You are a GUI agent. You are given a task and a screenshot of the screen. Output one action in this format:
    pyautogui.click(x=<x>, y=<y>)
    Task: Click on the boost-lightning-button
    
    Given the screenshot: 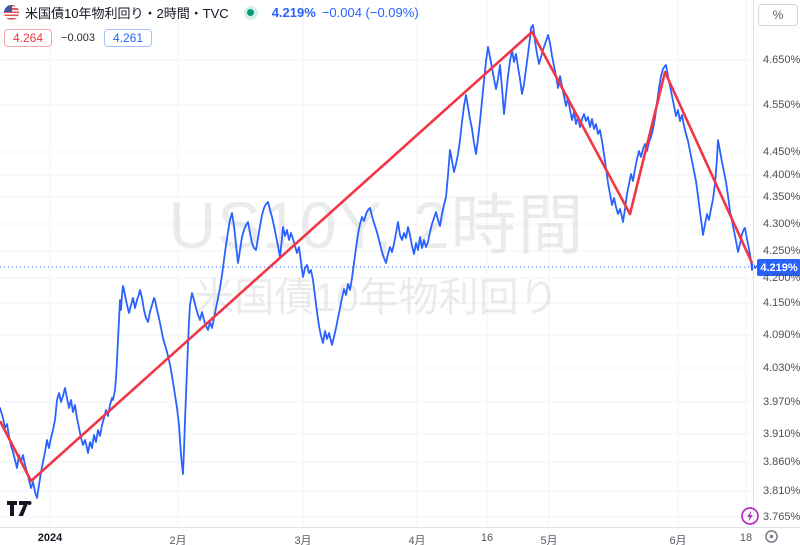 What is the action you would take?
    pyautogui.click(x=750, y=516)
    